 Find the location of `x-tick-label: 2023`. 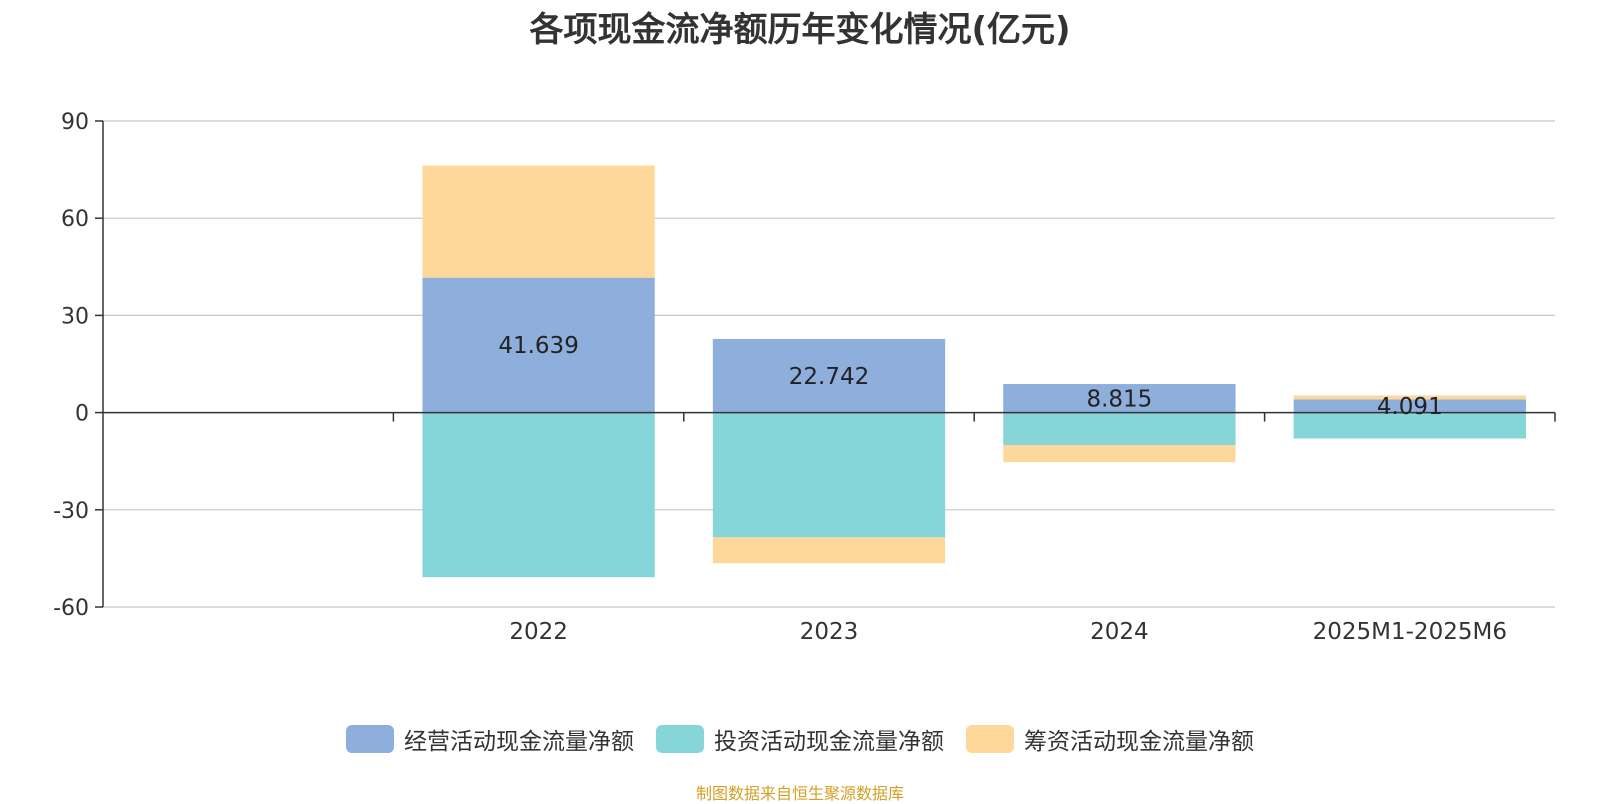

x-tick-label: 2023 is located at coordinates (829, 632).